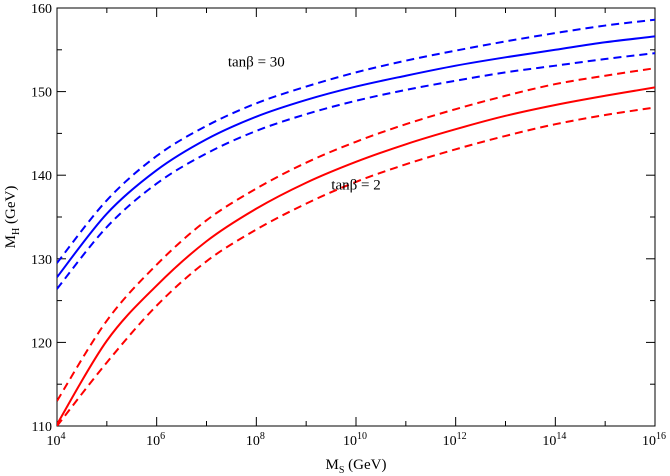 The height and width of the screenshot is (476, 670). I want to click on y-axis-label-sub: H, so click(16, 231).